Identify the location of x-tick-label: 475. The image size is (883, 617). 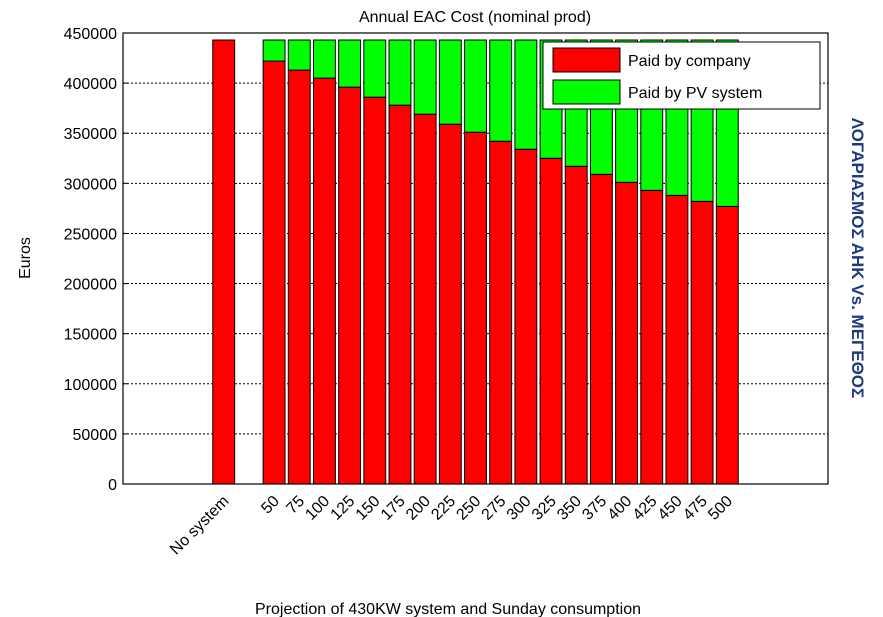
(695, 508).